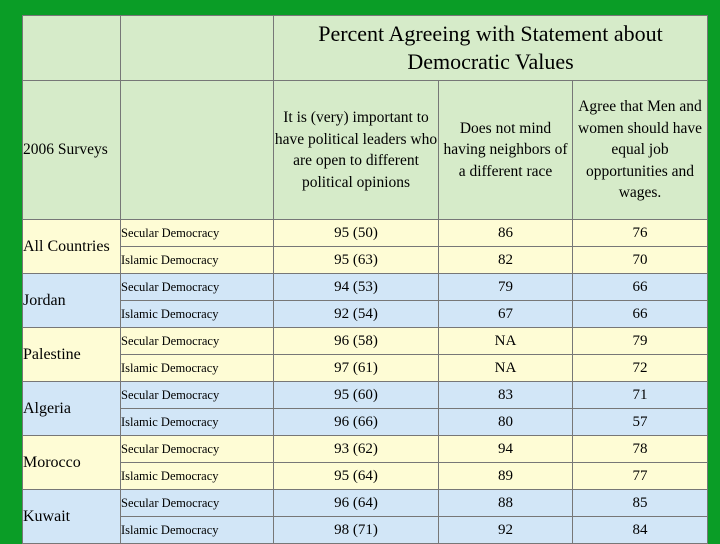 The image size is (720, 544). What do you see at coordinates (640, 233) in the screenshot?
I see `value-cell: 76` at bounding box center [640, 233].